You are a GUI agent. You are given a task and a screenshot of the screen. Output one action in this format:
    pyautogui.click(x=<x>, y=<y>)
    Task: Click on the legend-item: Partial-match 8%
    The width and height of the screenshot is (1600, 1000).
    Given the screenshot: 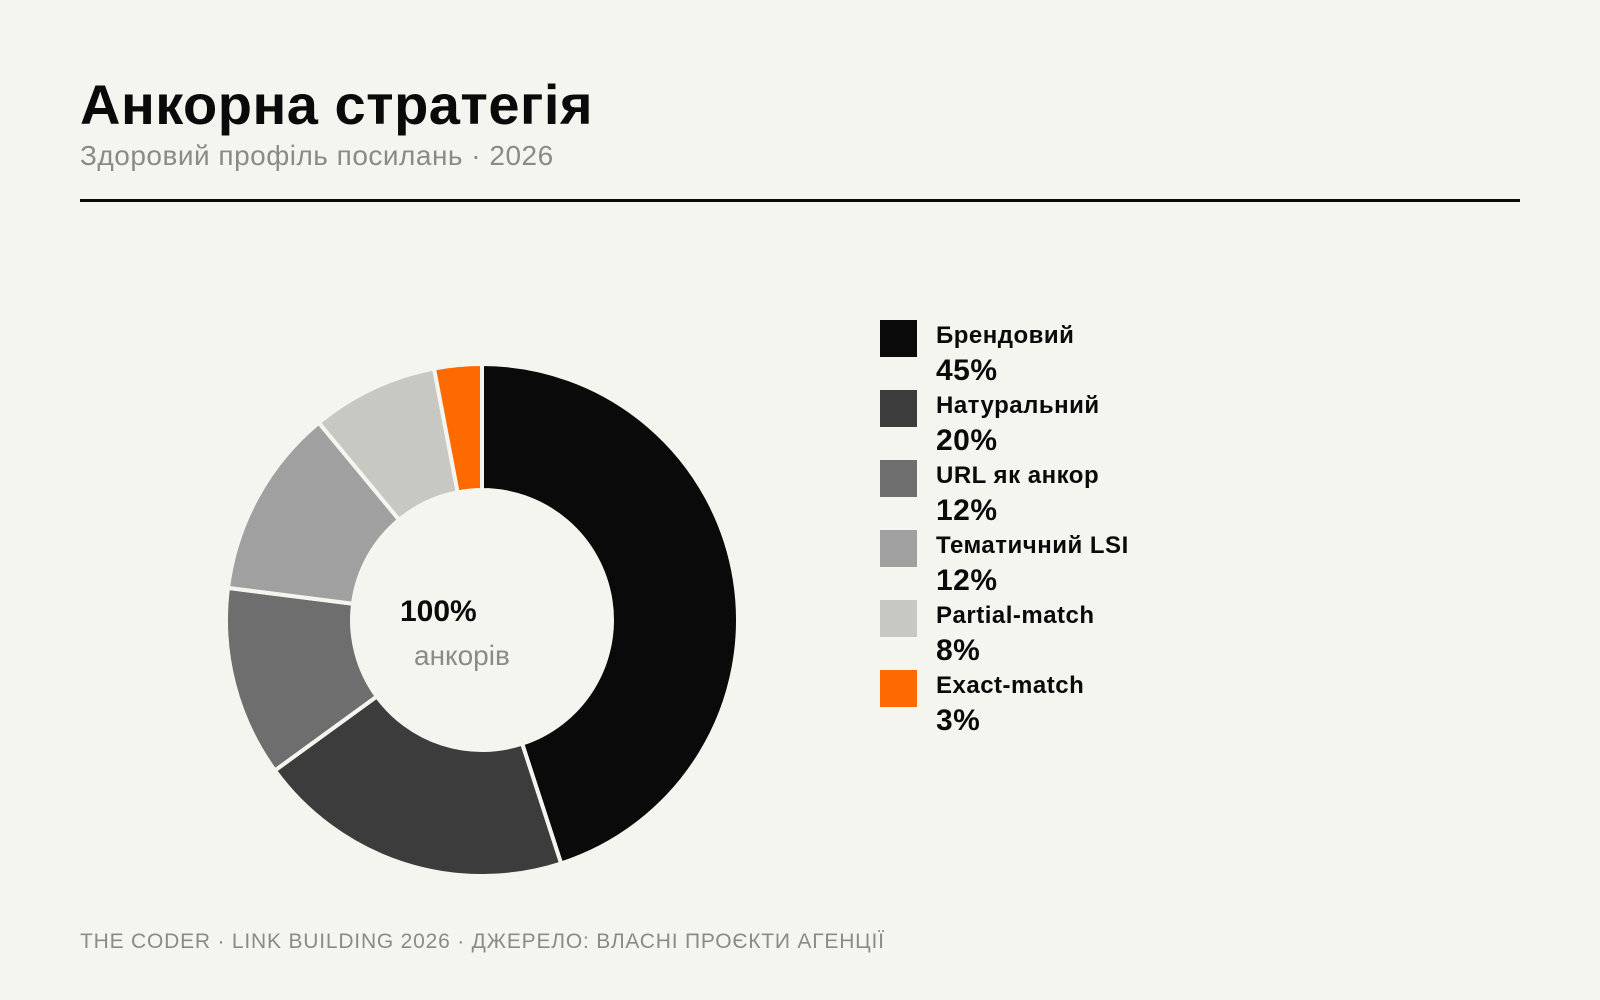 What is the action you would take?
    pyautogui.click(x=1100, y=635)
    